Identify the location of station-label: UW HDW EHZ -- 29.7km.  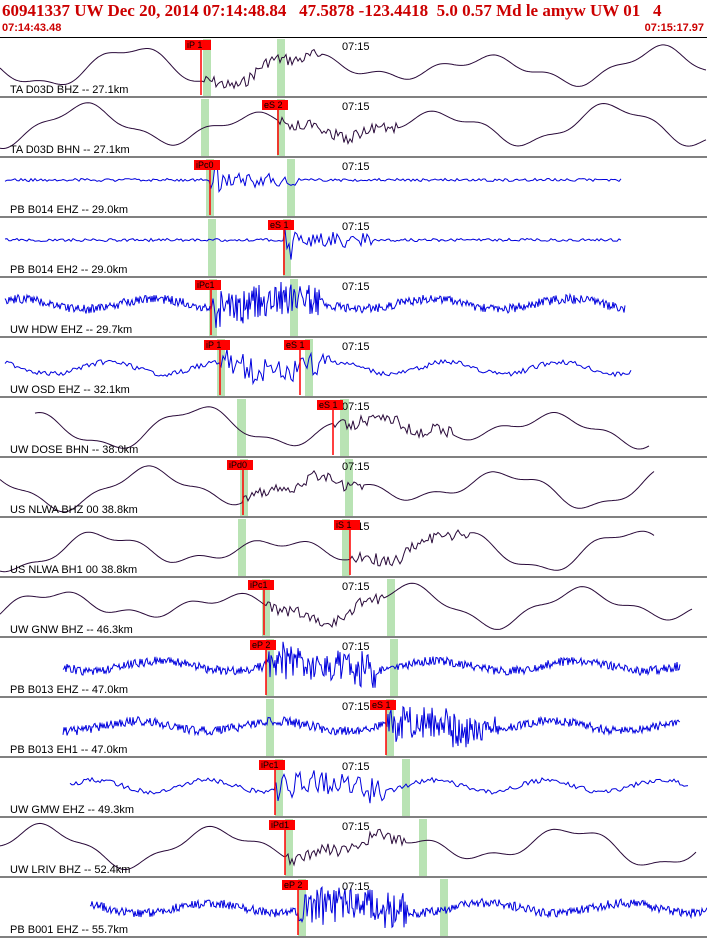
(71, 330).